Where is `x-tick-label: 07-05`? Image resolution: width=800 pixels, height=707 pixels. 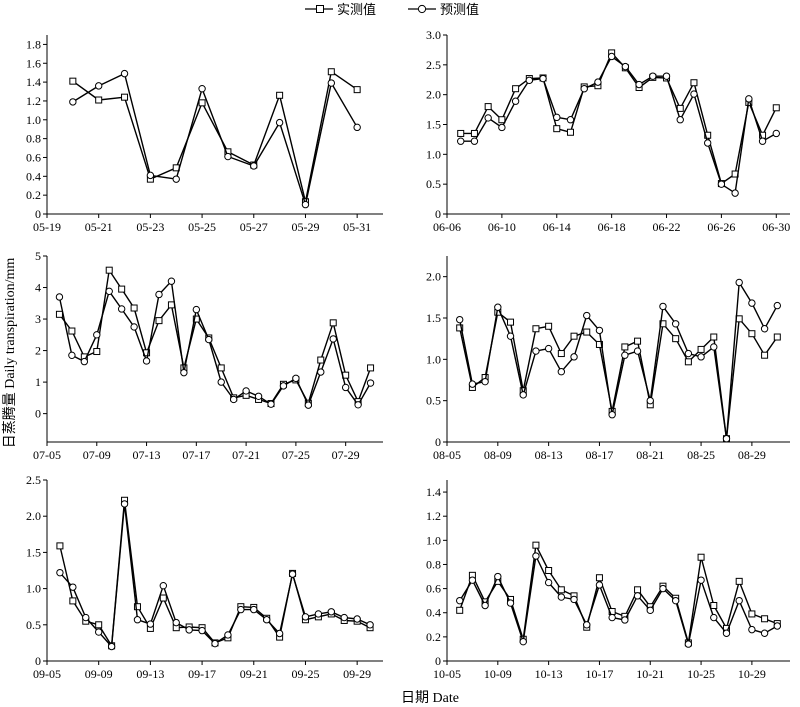
x-tick-label: 07-05 is located at coordinates (47, 455).